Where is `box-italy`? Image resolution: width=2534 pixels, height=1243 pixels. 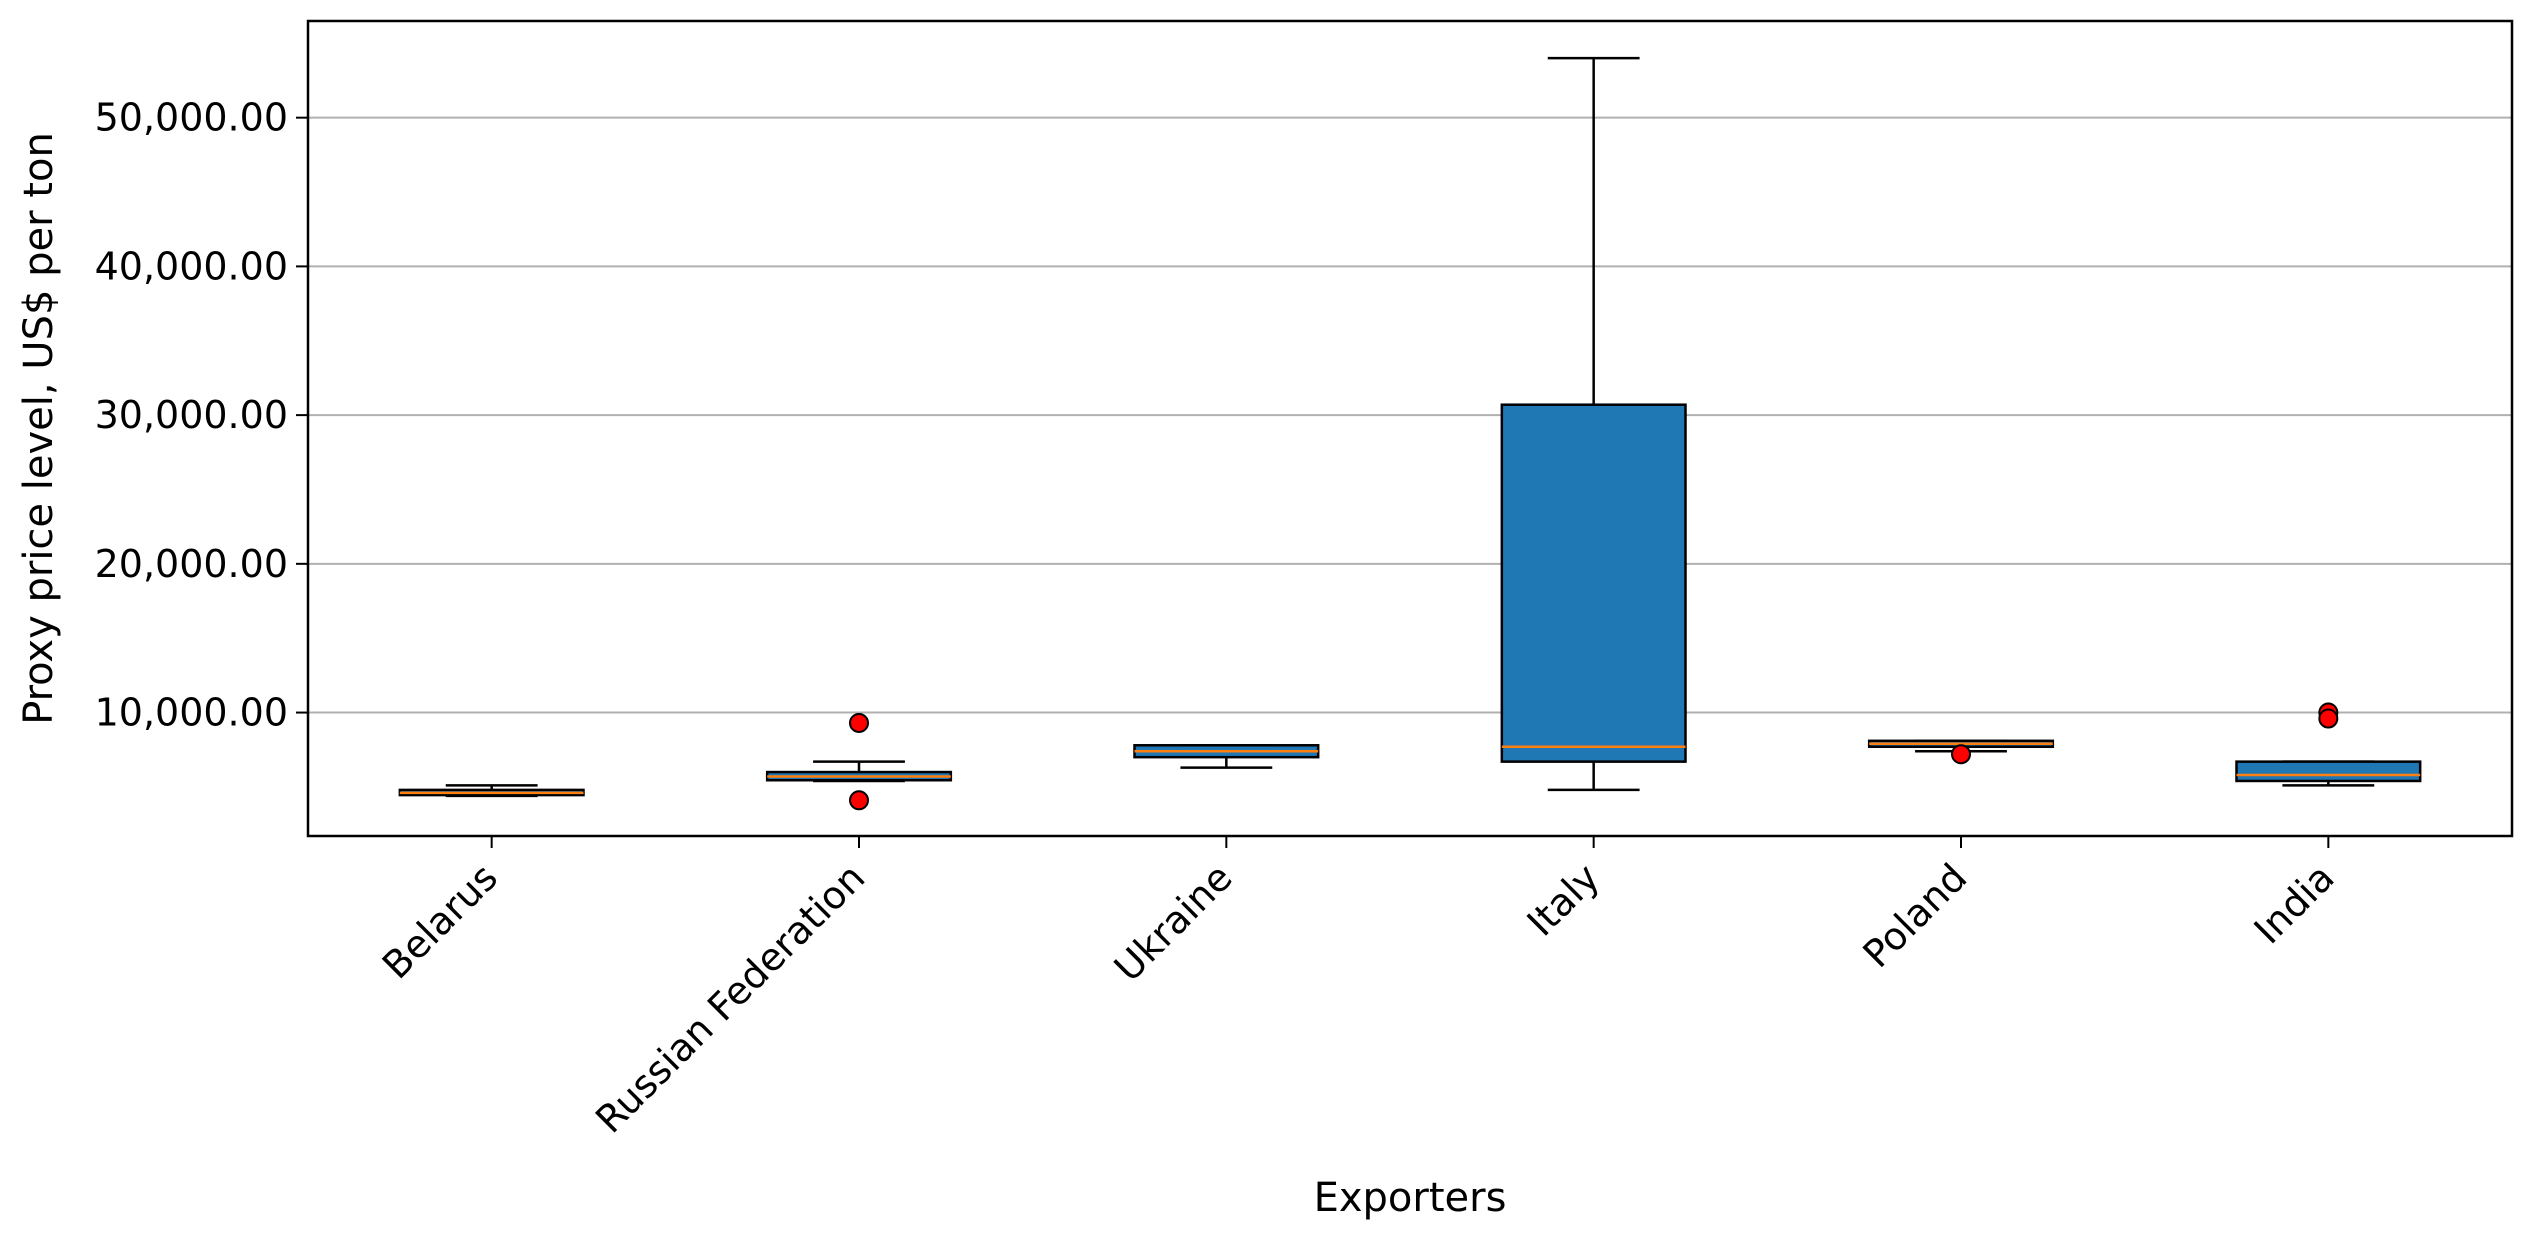
box-italy is located at coordinates (1593, 424).